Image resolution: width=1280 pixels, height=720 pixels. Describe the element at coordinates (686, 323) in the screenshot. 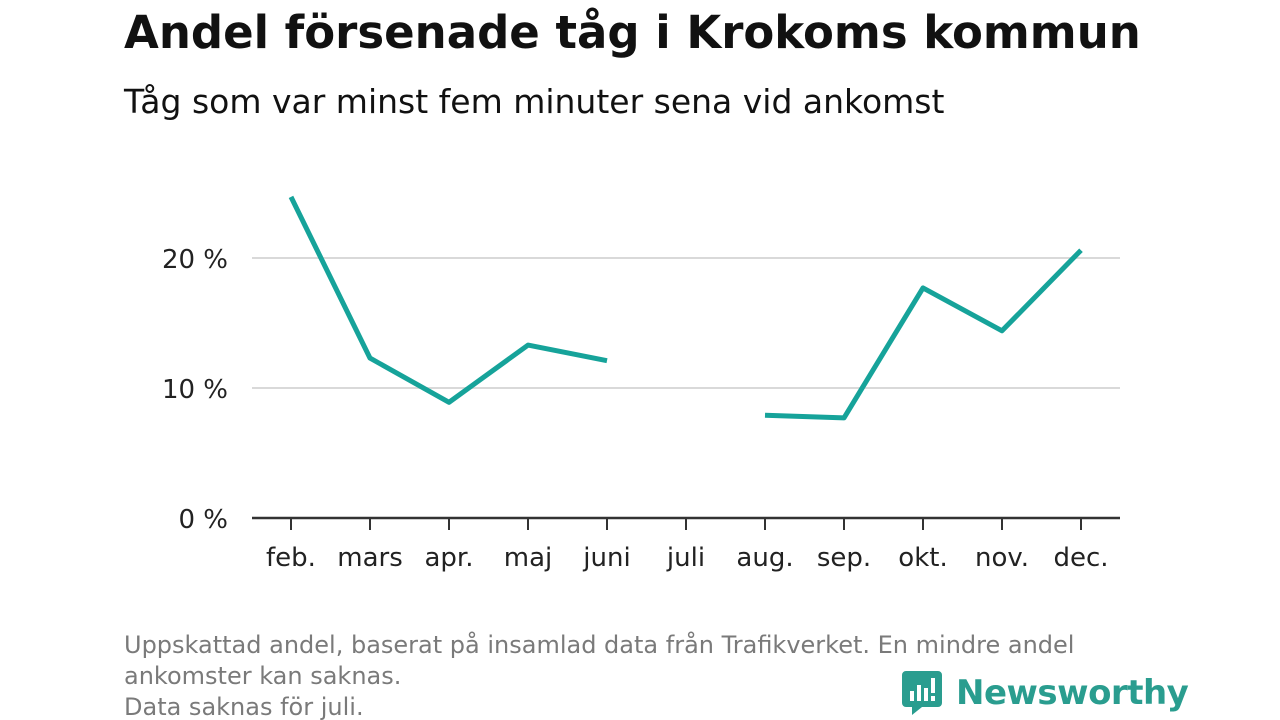

I see `grid-lines` at that location.